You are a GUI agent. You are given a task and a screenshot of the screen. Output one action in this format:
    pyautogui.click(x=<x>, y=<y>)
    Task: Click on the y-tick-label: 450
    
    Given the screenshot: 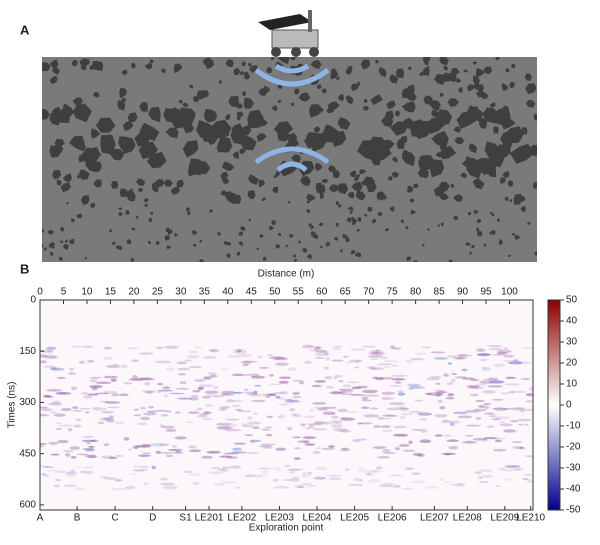 What is the action you would take?
    pyautogui.click(x=27, y=453)
    